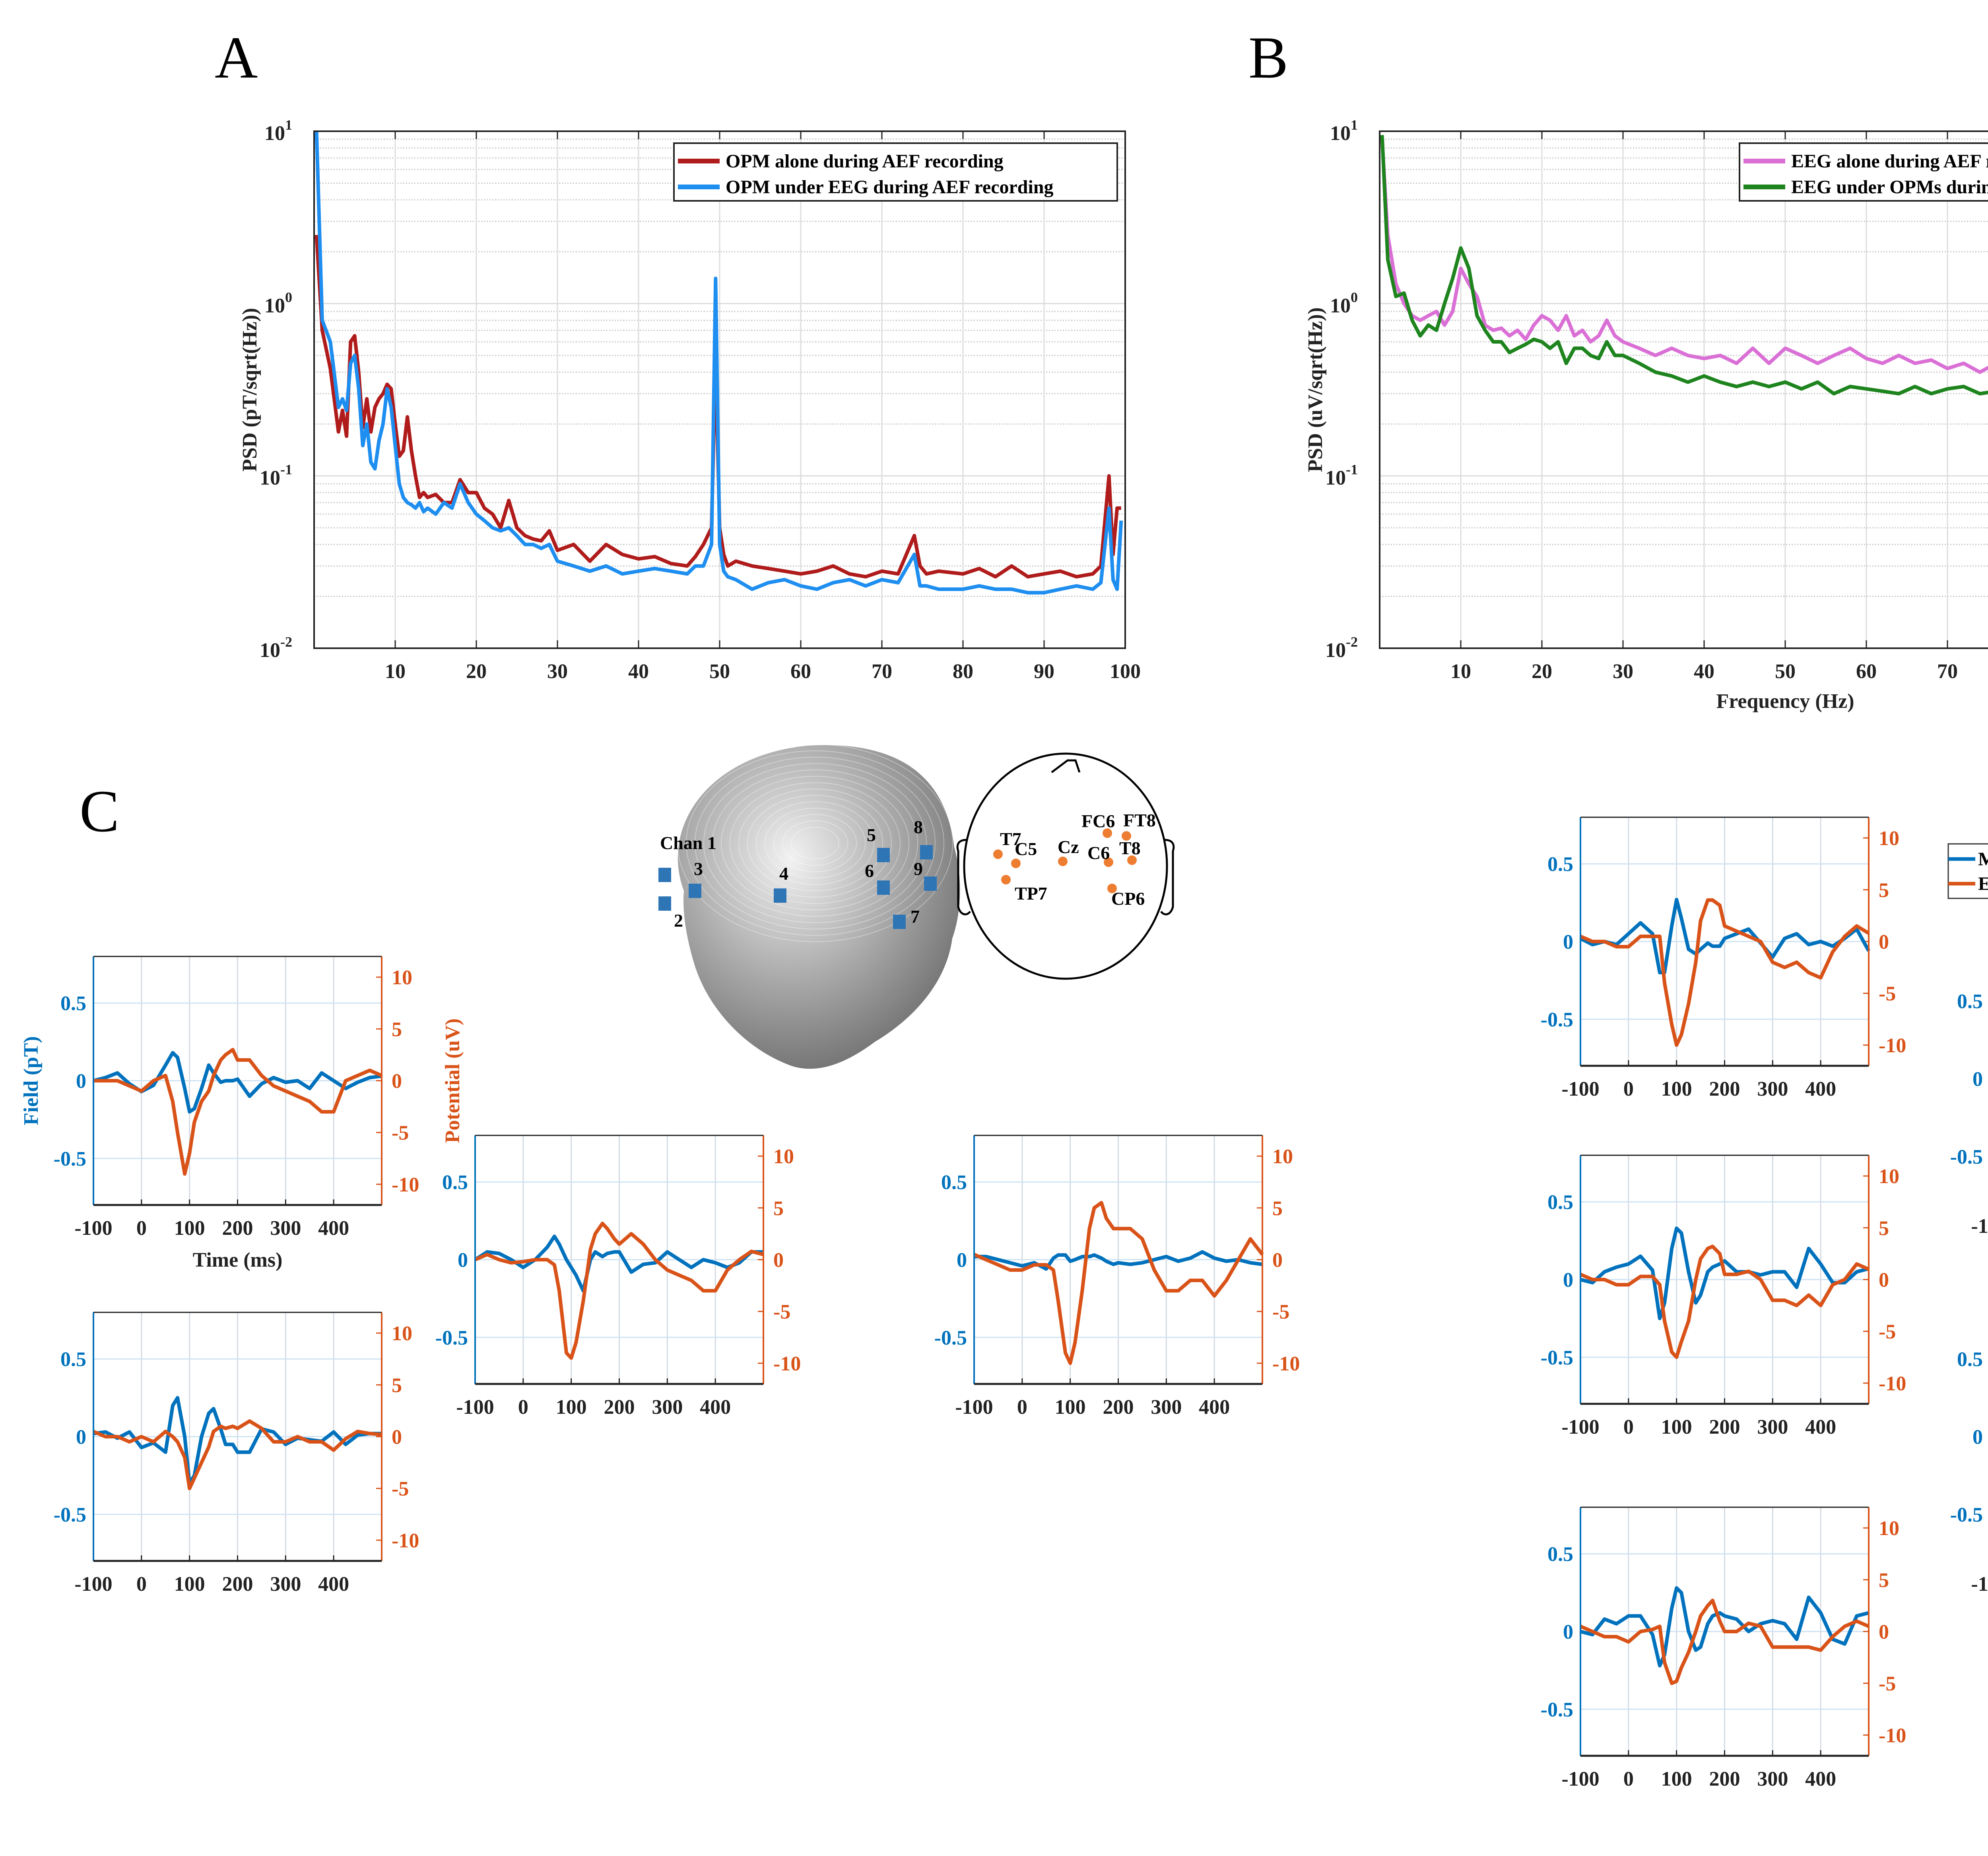 This screenshot has width=1988, height=1856. I want to click on evoked-subplot-6: -100 0 100 200 300 400 0.5 0 -0.5 10 5 0 -5 -10, so click(1723, 1296).